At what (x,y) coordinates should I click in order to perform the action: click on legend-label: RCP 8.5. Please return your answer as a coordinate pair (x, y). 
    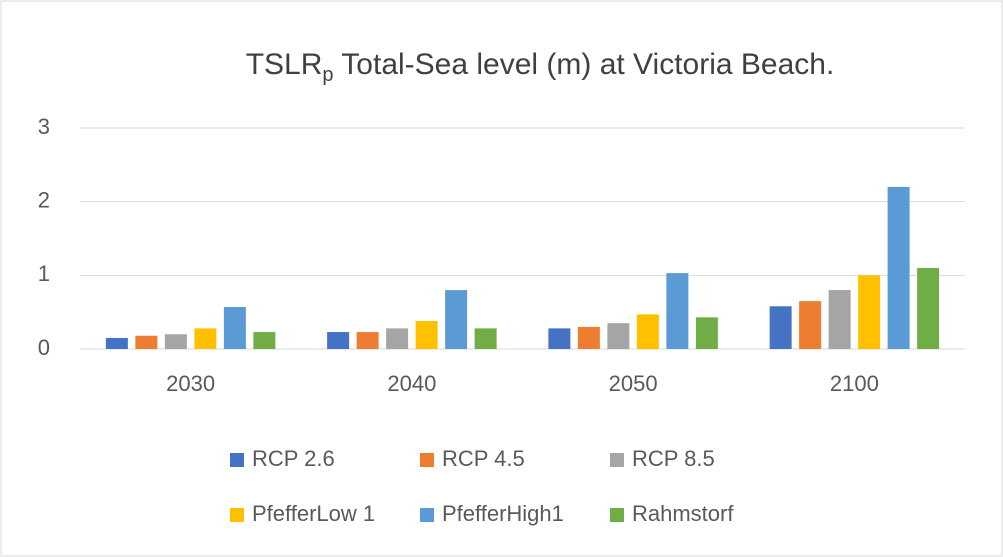
    Looking at the image, I should click on (673, 458).